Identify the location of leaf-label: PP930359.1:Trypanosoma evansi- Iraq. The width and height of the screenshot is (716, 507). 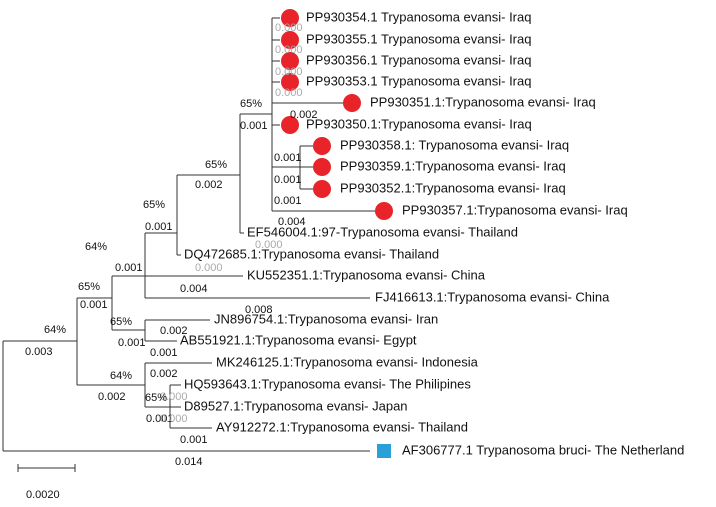
(453, 165).